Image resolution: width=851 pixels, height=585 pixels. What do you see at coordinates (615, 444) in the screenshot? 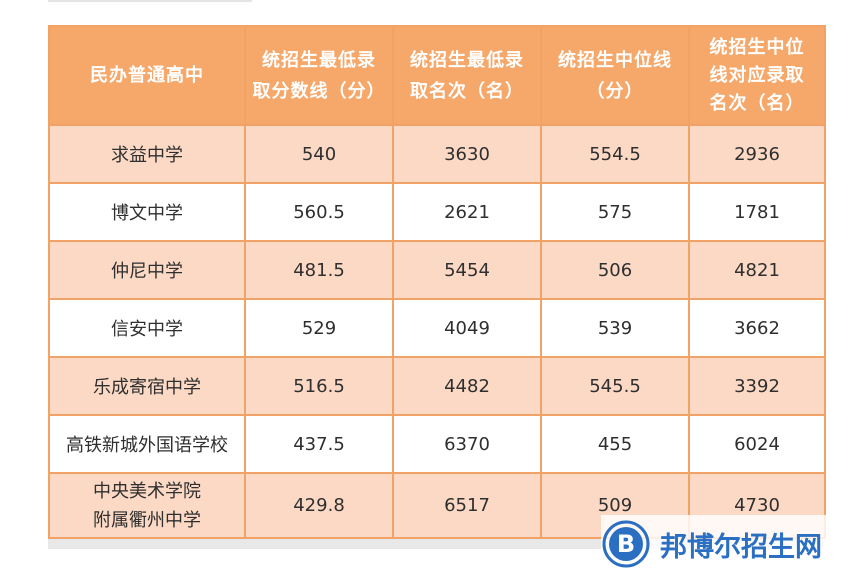
I see `median-score-cell: 455` at bounding box center [615, 444].